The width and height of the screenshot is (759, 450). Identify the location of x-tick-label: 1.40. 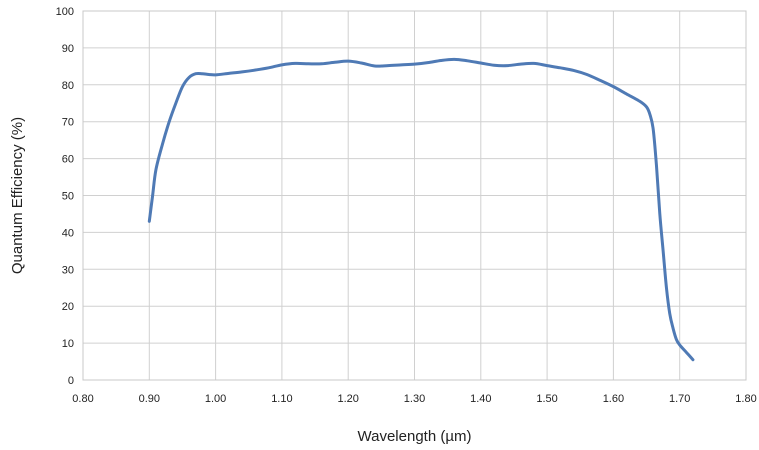
(480, 399).